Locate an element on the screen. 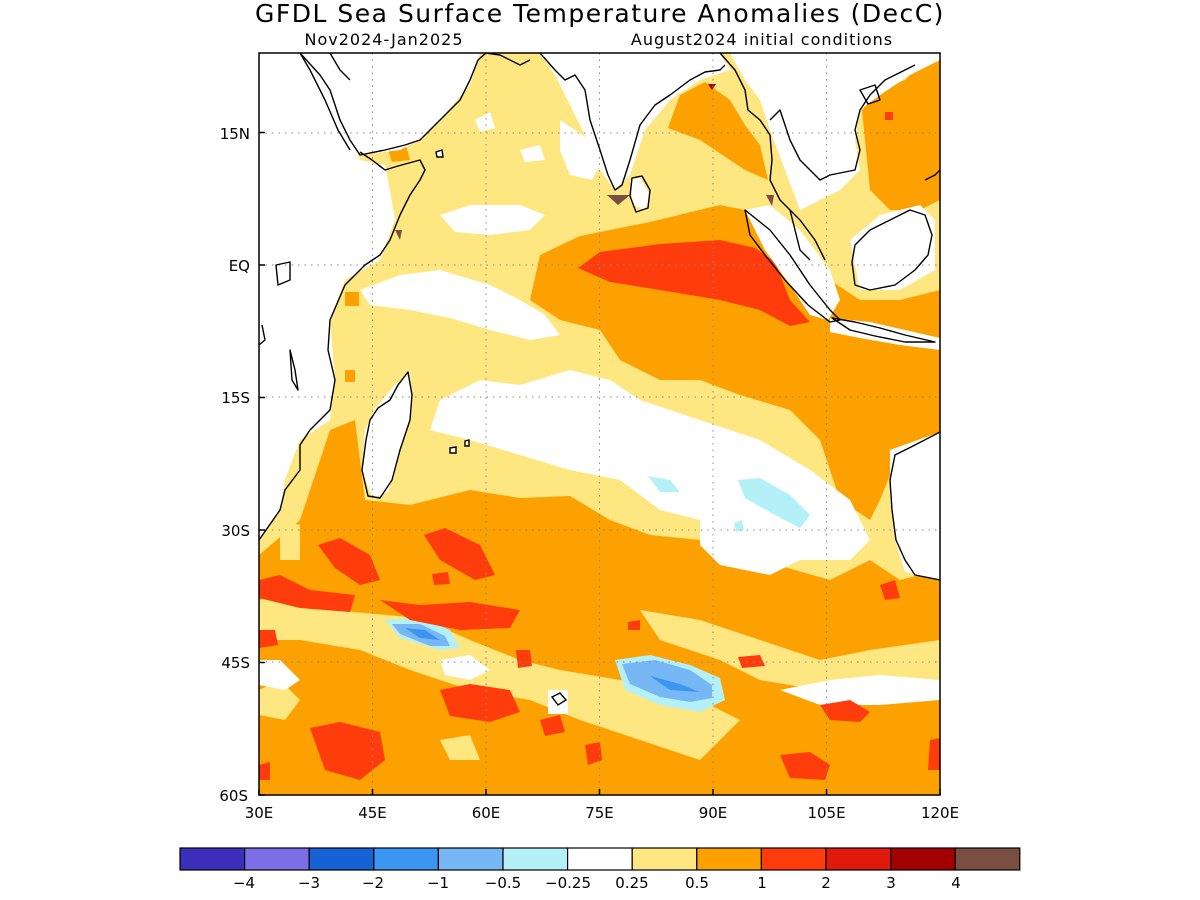 The height and width of the screenshot is (900, 1200). colorbar-label: 4 is located at coordinates (956, 883).